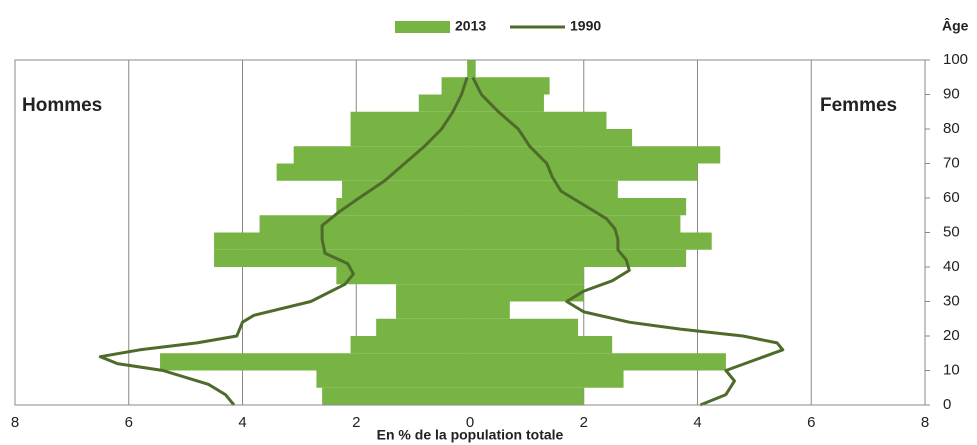 The width and height of the screenshot is (977, 445). What do you see at coordinates (951, 335) in the screenshot?
I see `y-tick-label: 20` at bounding box center [951, 335].